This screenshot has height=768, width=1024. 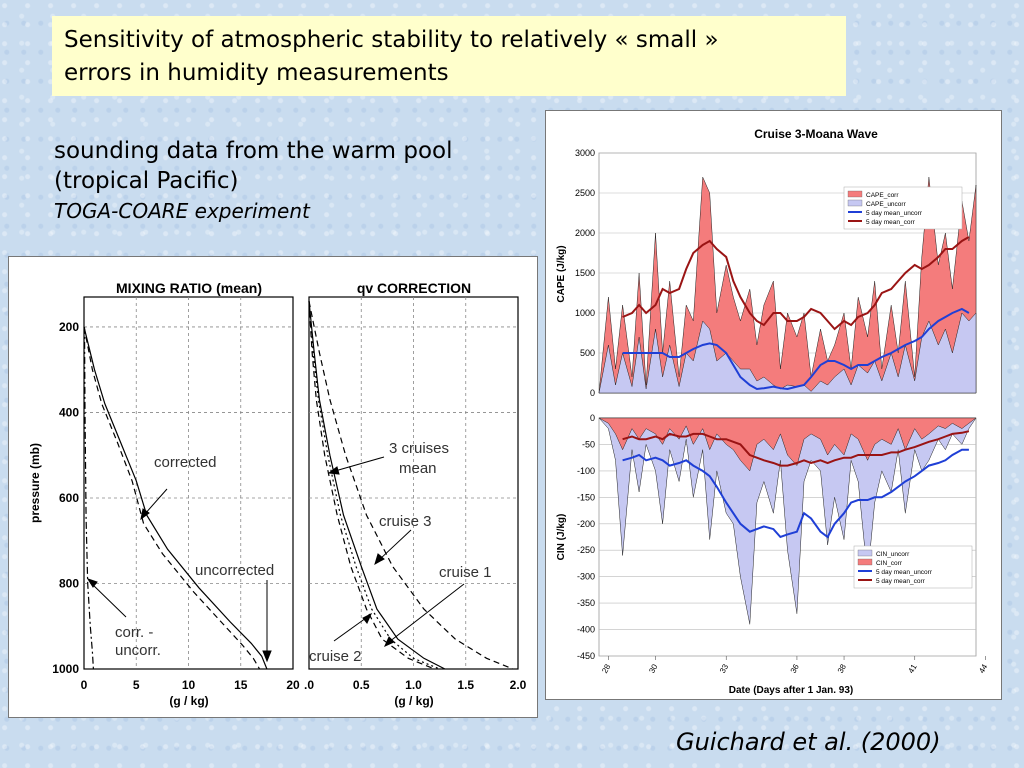 What do you see at coordinates (882, 195) in the screenshot?
I see `legend-label: CAPE_corr` at bounding box center [882, 195].